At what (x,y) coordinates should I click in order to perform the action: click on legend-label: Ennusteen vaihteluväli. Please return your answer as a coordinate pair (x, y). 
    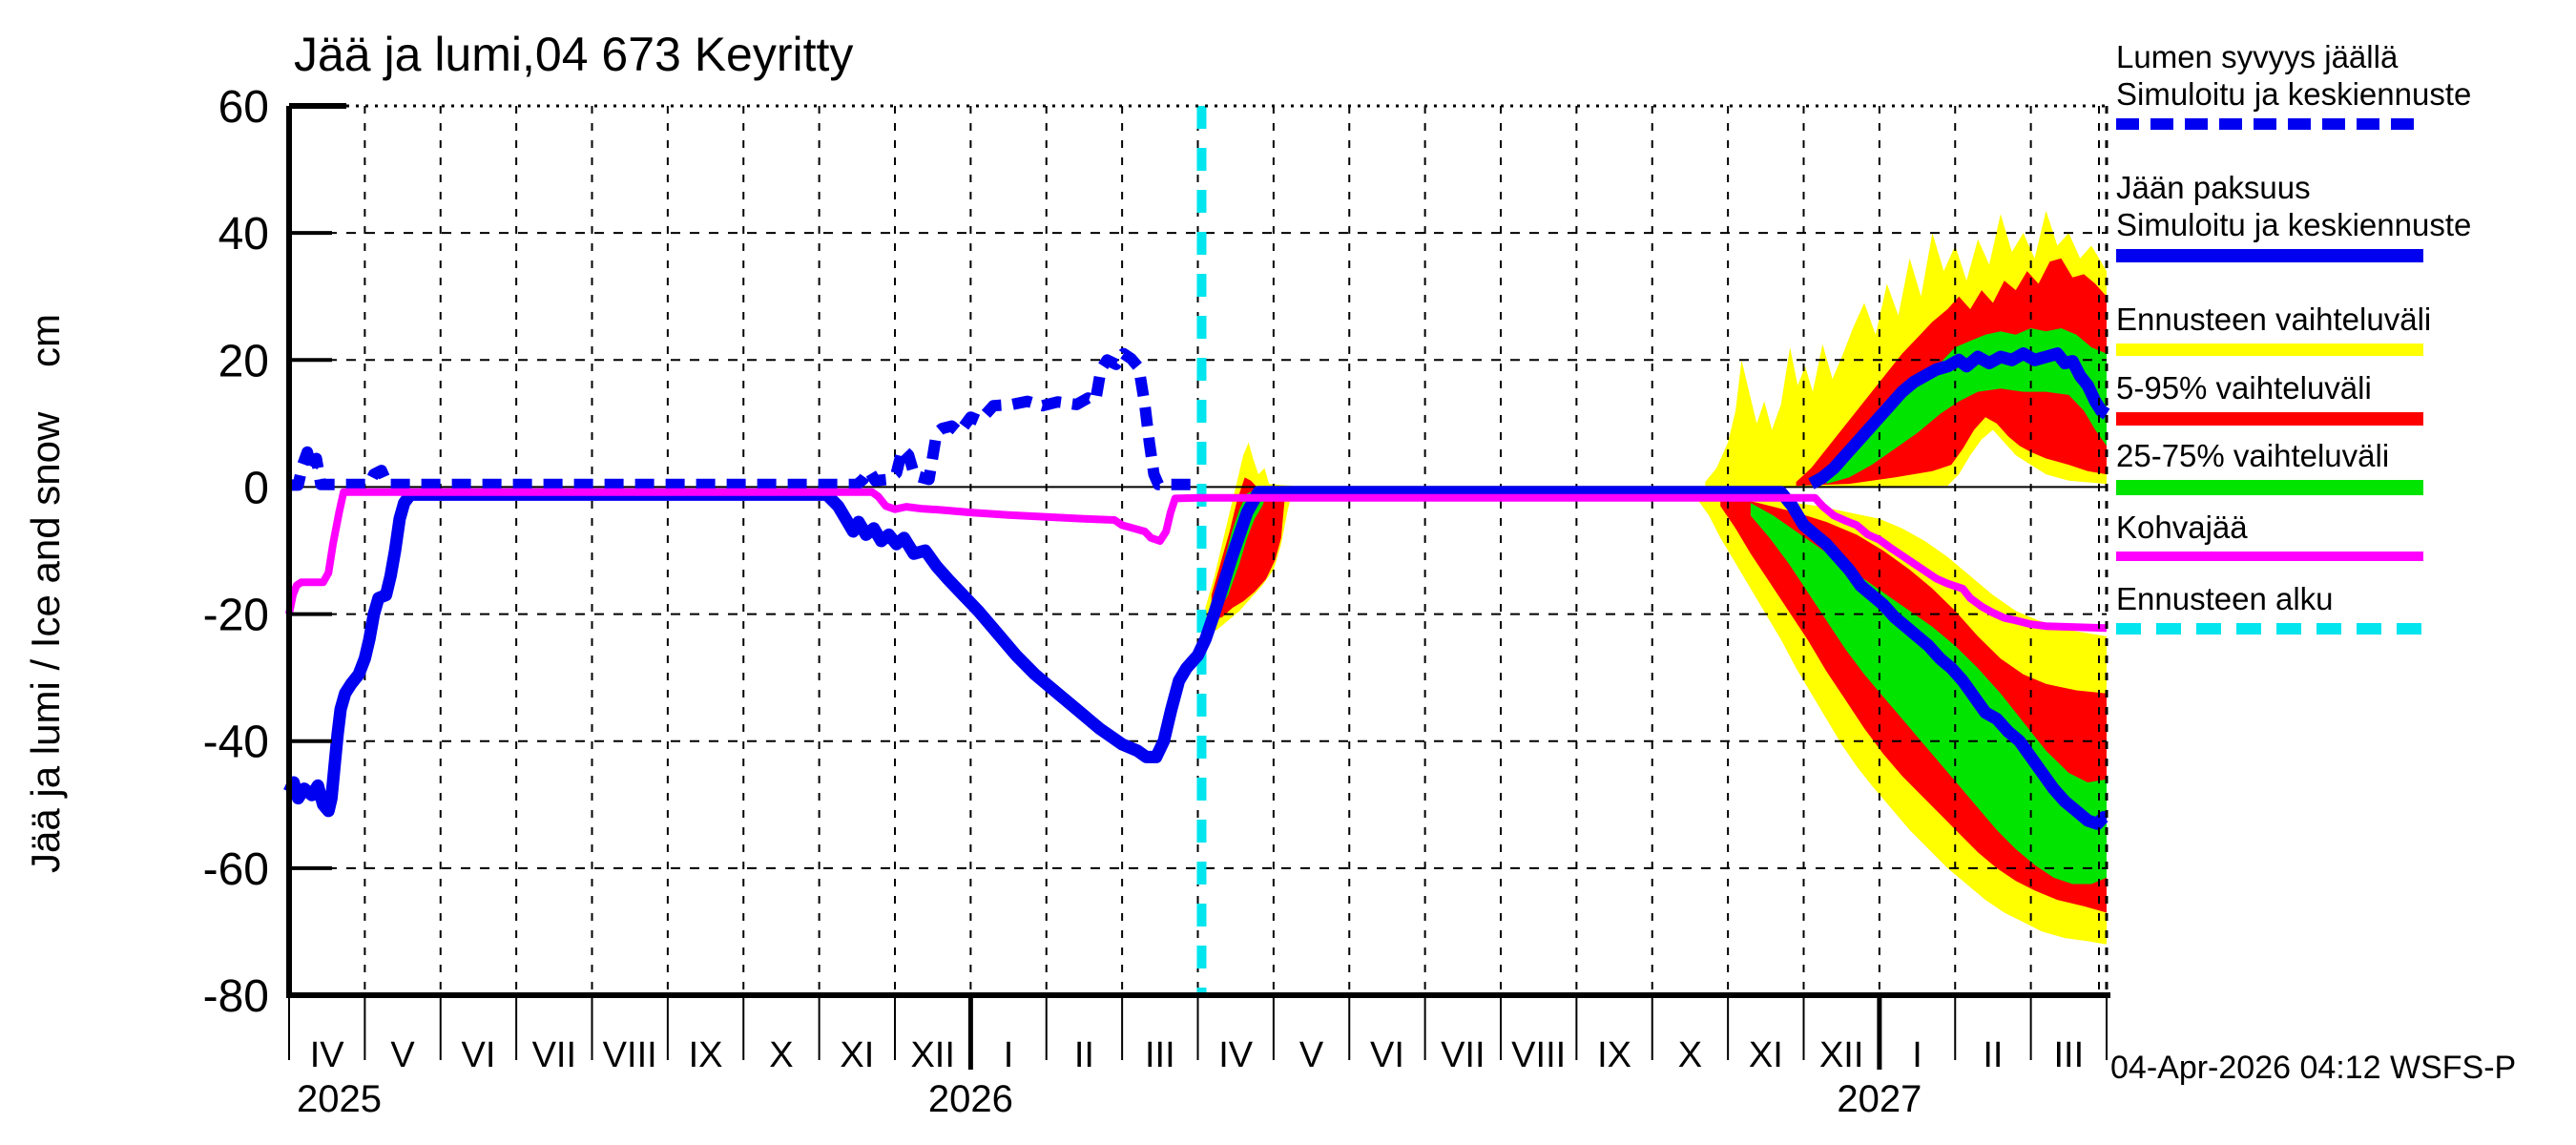
    Looking at the image, I should click on (2274, 320).